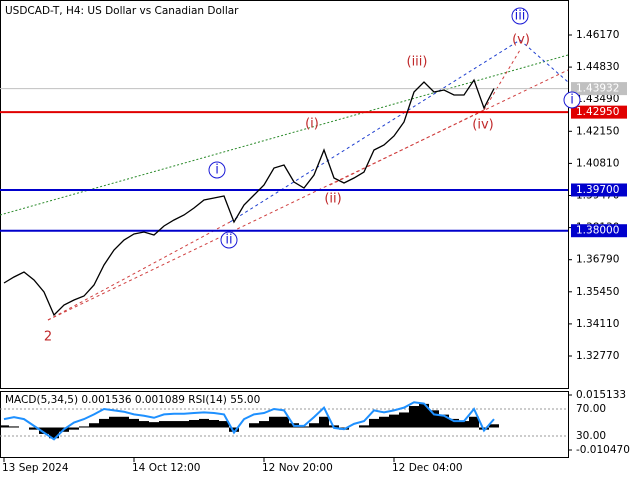 The width and height of the screenshot is (640, 480). What do you see at coordinates (597, 131) in the screenshot?
I see `y-tick-label: 1.42150` at bounding box center [597, 131].